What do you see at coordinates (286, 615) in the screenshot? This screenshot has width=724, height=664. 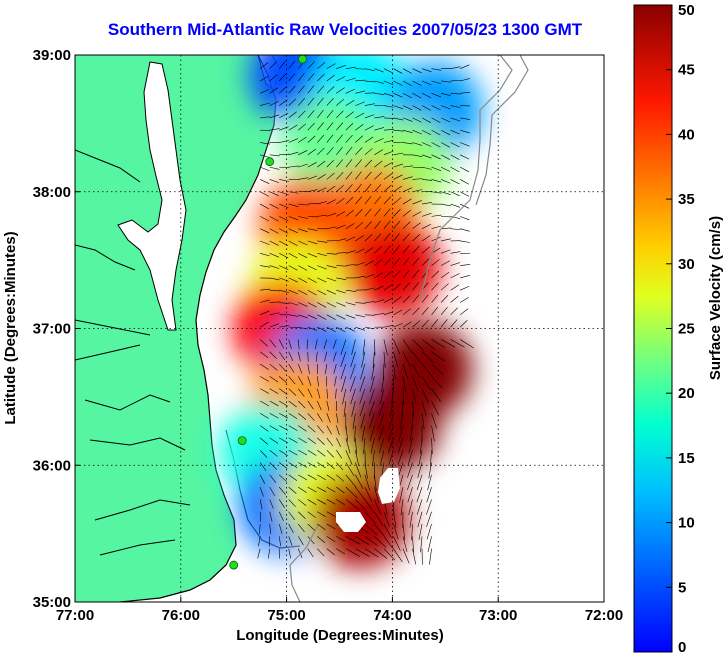 I see `lon-tick-label: 75:00` at bounding box center [286, 615].